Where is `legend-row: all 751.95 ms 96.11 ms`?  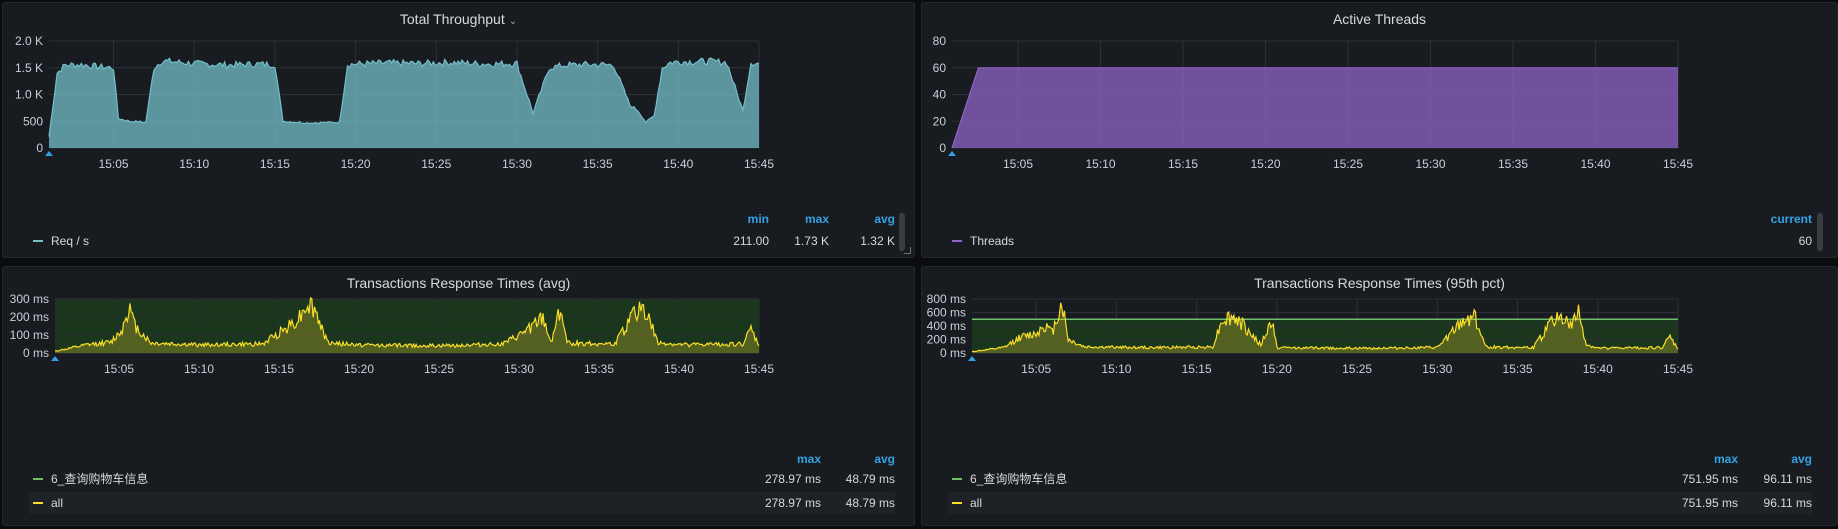 legend-row: all 751.95 ms 96.11 ms is located at coordinates (1380, 503).